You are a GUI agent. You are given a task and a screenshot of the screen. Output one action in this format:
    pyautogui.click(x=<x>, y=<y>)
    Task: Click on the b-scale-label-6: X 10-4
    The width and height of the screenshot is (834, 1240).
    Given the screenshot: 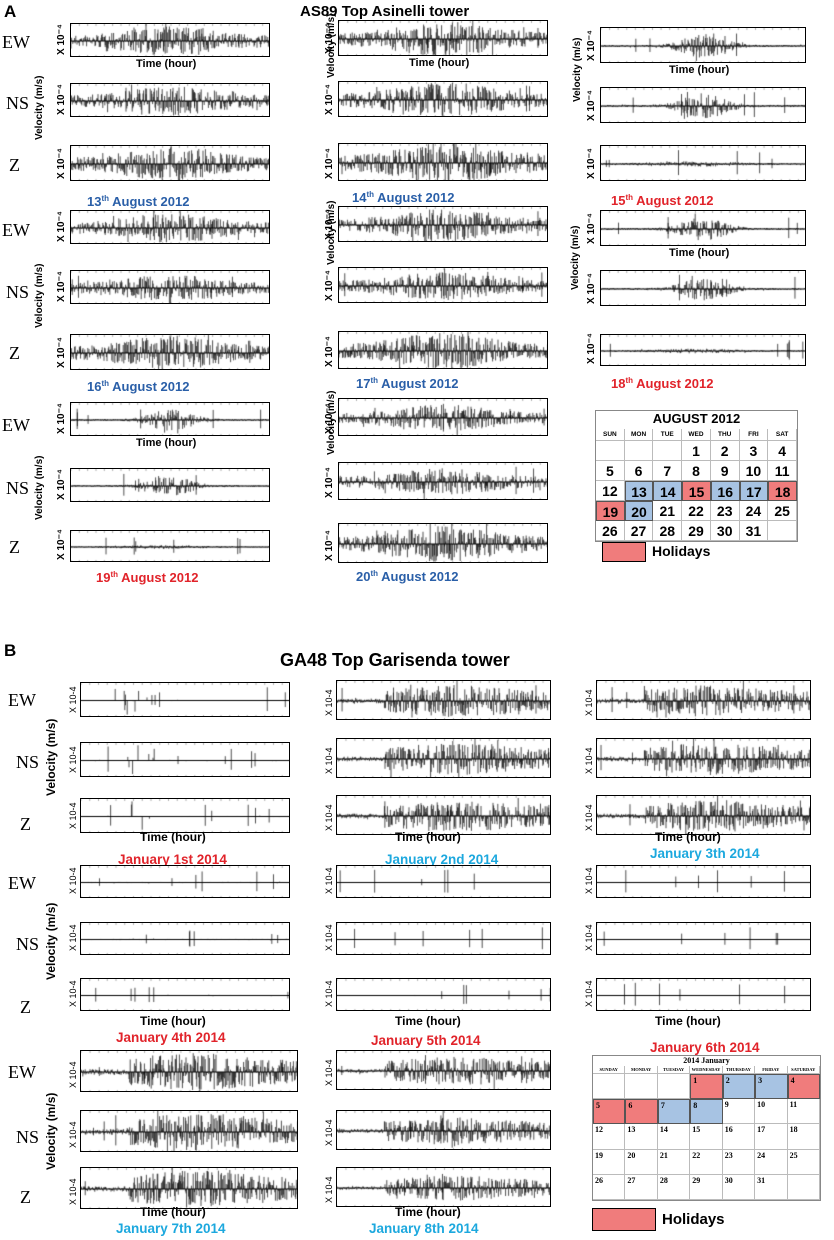 What is the action you would take?
    pyautogui.click(x=589, y=702)
    